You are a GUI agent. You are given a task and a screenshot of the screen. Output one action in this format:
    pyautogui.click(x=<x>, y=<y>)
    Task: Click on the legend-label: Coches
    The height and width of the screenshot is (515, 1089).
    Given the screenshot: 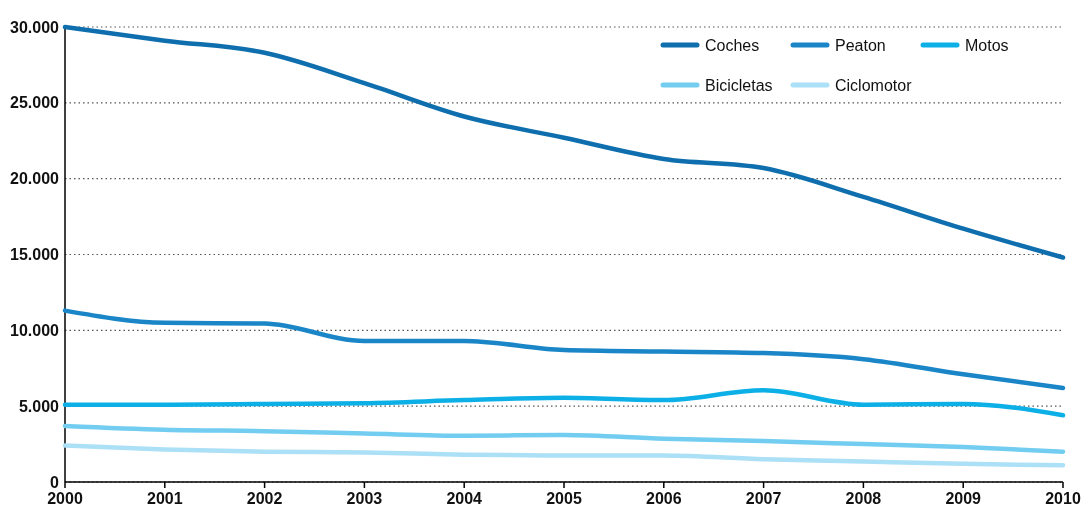 What is the action you would take?
    pyautogui.click(x=732, y=45)
    